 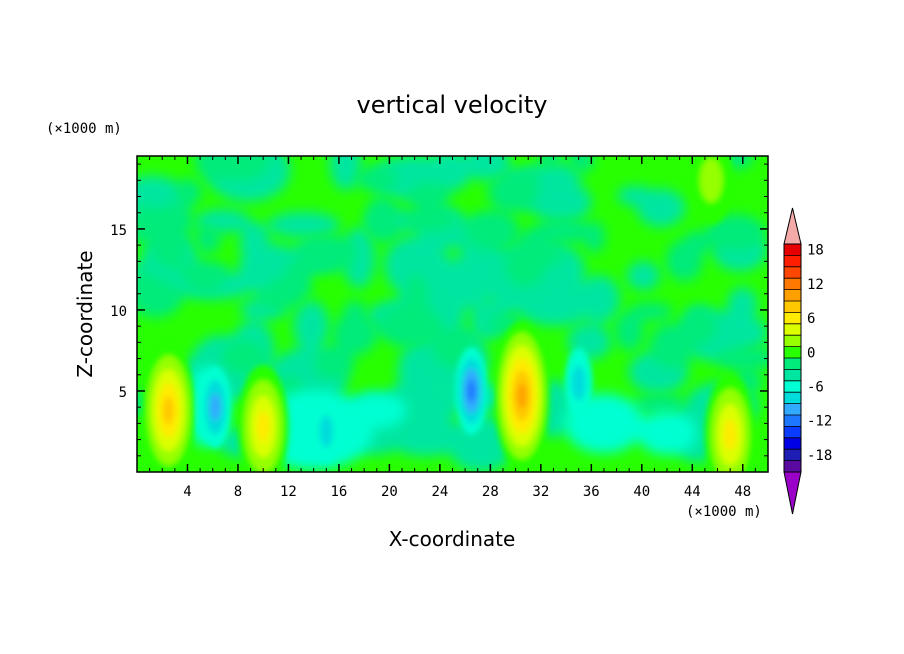 What do you see at coordinates (792, 493) in the screenshot?
I see `colorbar-under-arrow` at bounding box center [792, 493].